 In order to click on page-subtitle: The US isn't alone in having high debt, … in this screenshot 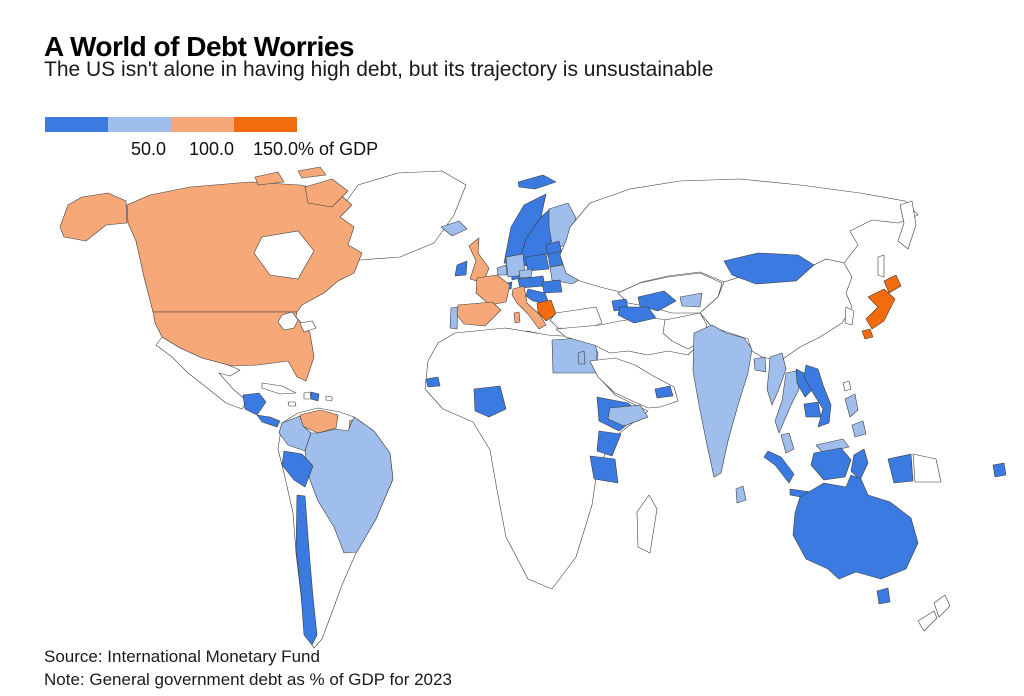, I will do `click(379, 69)`.